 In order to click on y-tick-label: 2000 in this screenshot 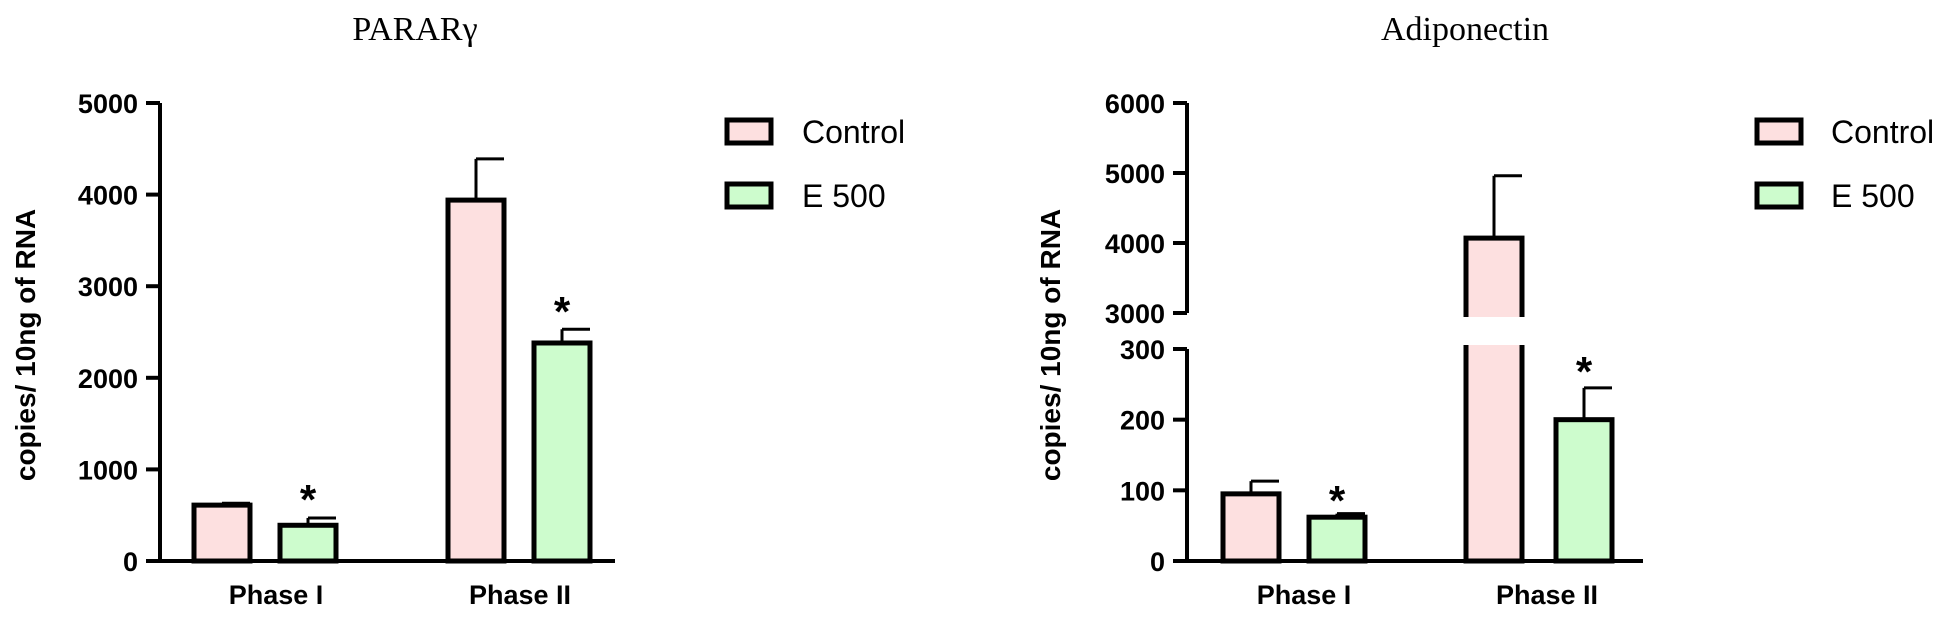, I will do `click(108, 379)`.